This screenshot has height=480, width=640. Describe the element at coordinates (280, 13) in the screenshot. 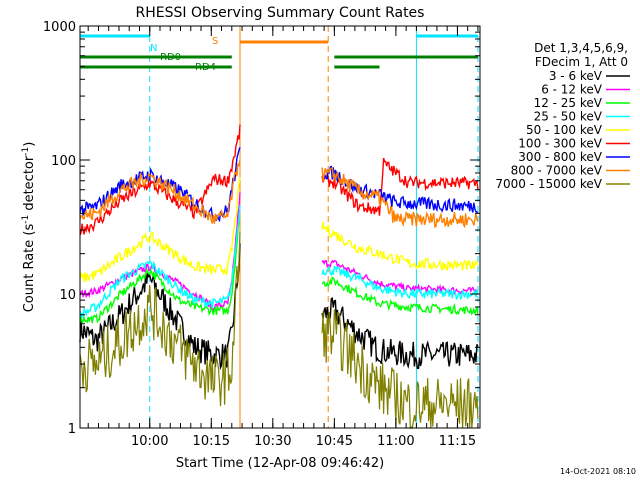

I see `chart-title: RHESSI Observing Summary Count Rates` at that location.